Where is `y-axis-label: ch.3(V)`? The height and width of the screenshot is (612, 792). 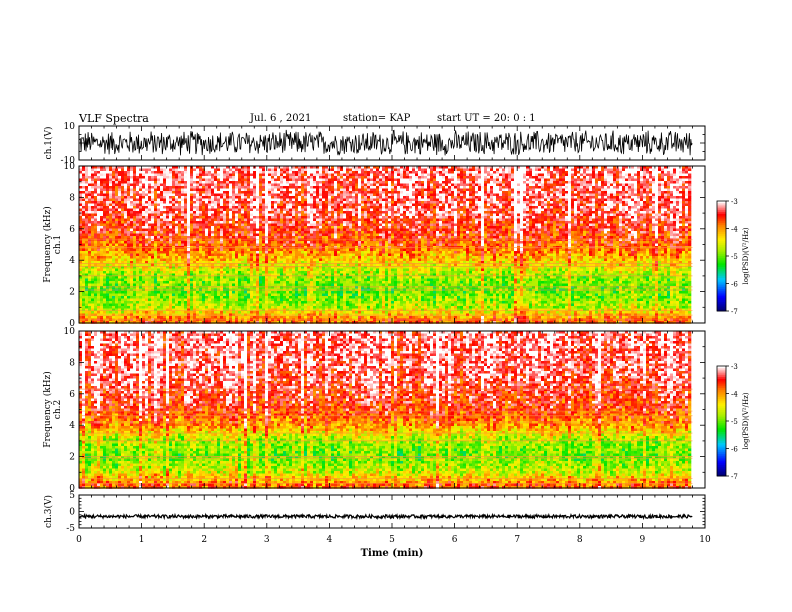
y-axis-label: ch.3(V) is located at coordinates (48, 511).